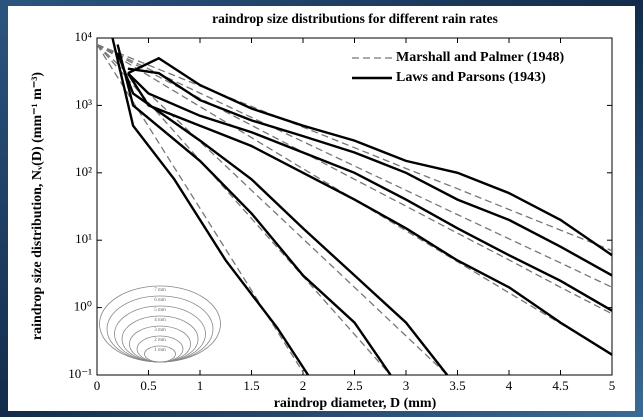  What do you see at coordinates (83, 103) in the screenshot?
I see `y-tick-label: 10³` at bounding box center [83, 103].